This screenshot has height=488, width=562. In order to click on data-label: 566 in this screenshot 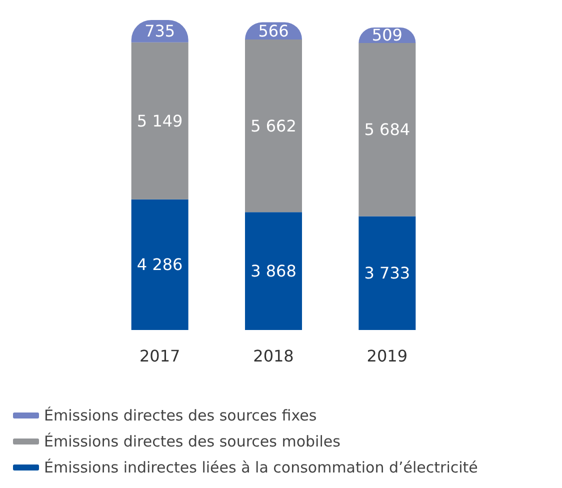, I will do `click(273, 30)`.